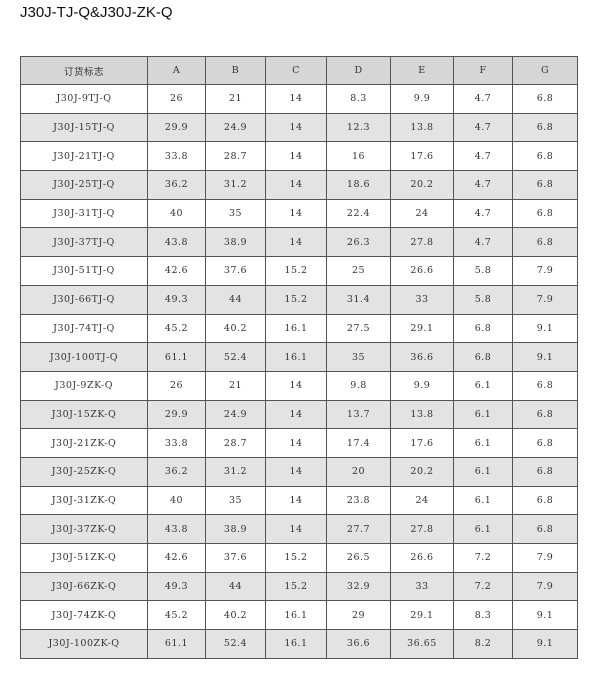 This screenshot has height=675, width=605. Describe the element at coordinates (84, 615) in the screenshot. I see `order-code: J30J-74ZK-Q` at that location.